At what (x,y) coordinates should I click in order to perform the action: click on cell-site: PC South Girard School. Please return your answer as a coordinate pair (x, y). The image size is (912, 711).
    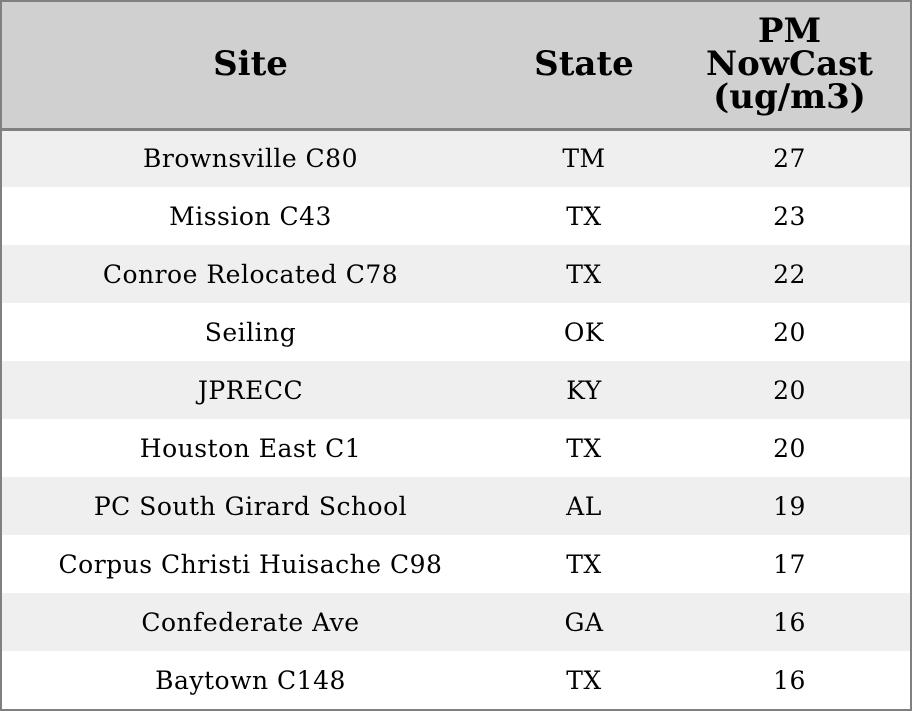
    Looking at the image, I should click on (250, 506).